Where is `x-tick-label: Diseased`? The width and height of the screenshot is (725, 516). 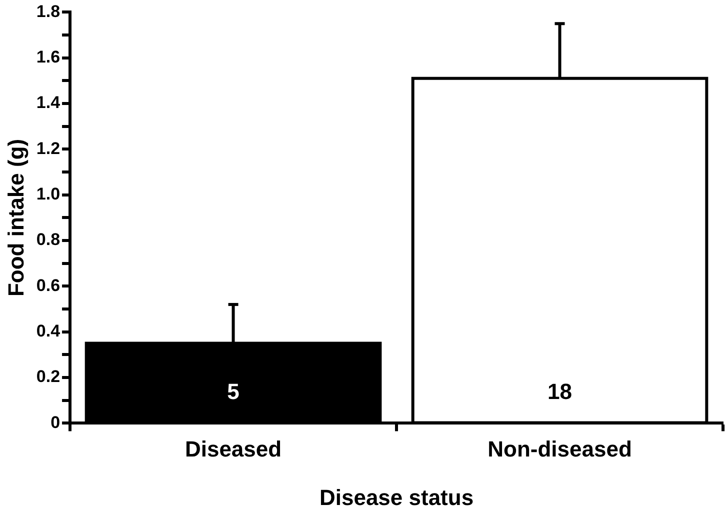 x-tick-label: Diseased is located at coordinates (233, 449).